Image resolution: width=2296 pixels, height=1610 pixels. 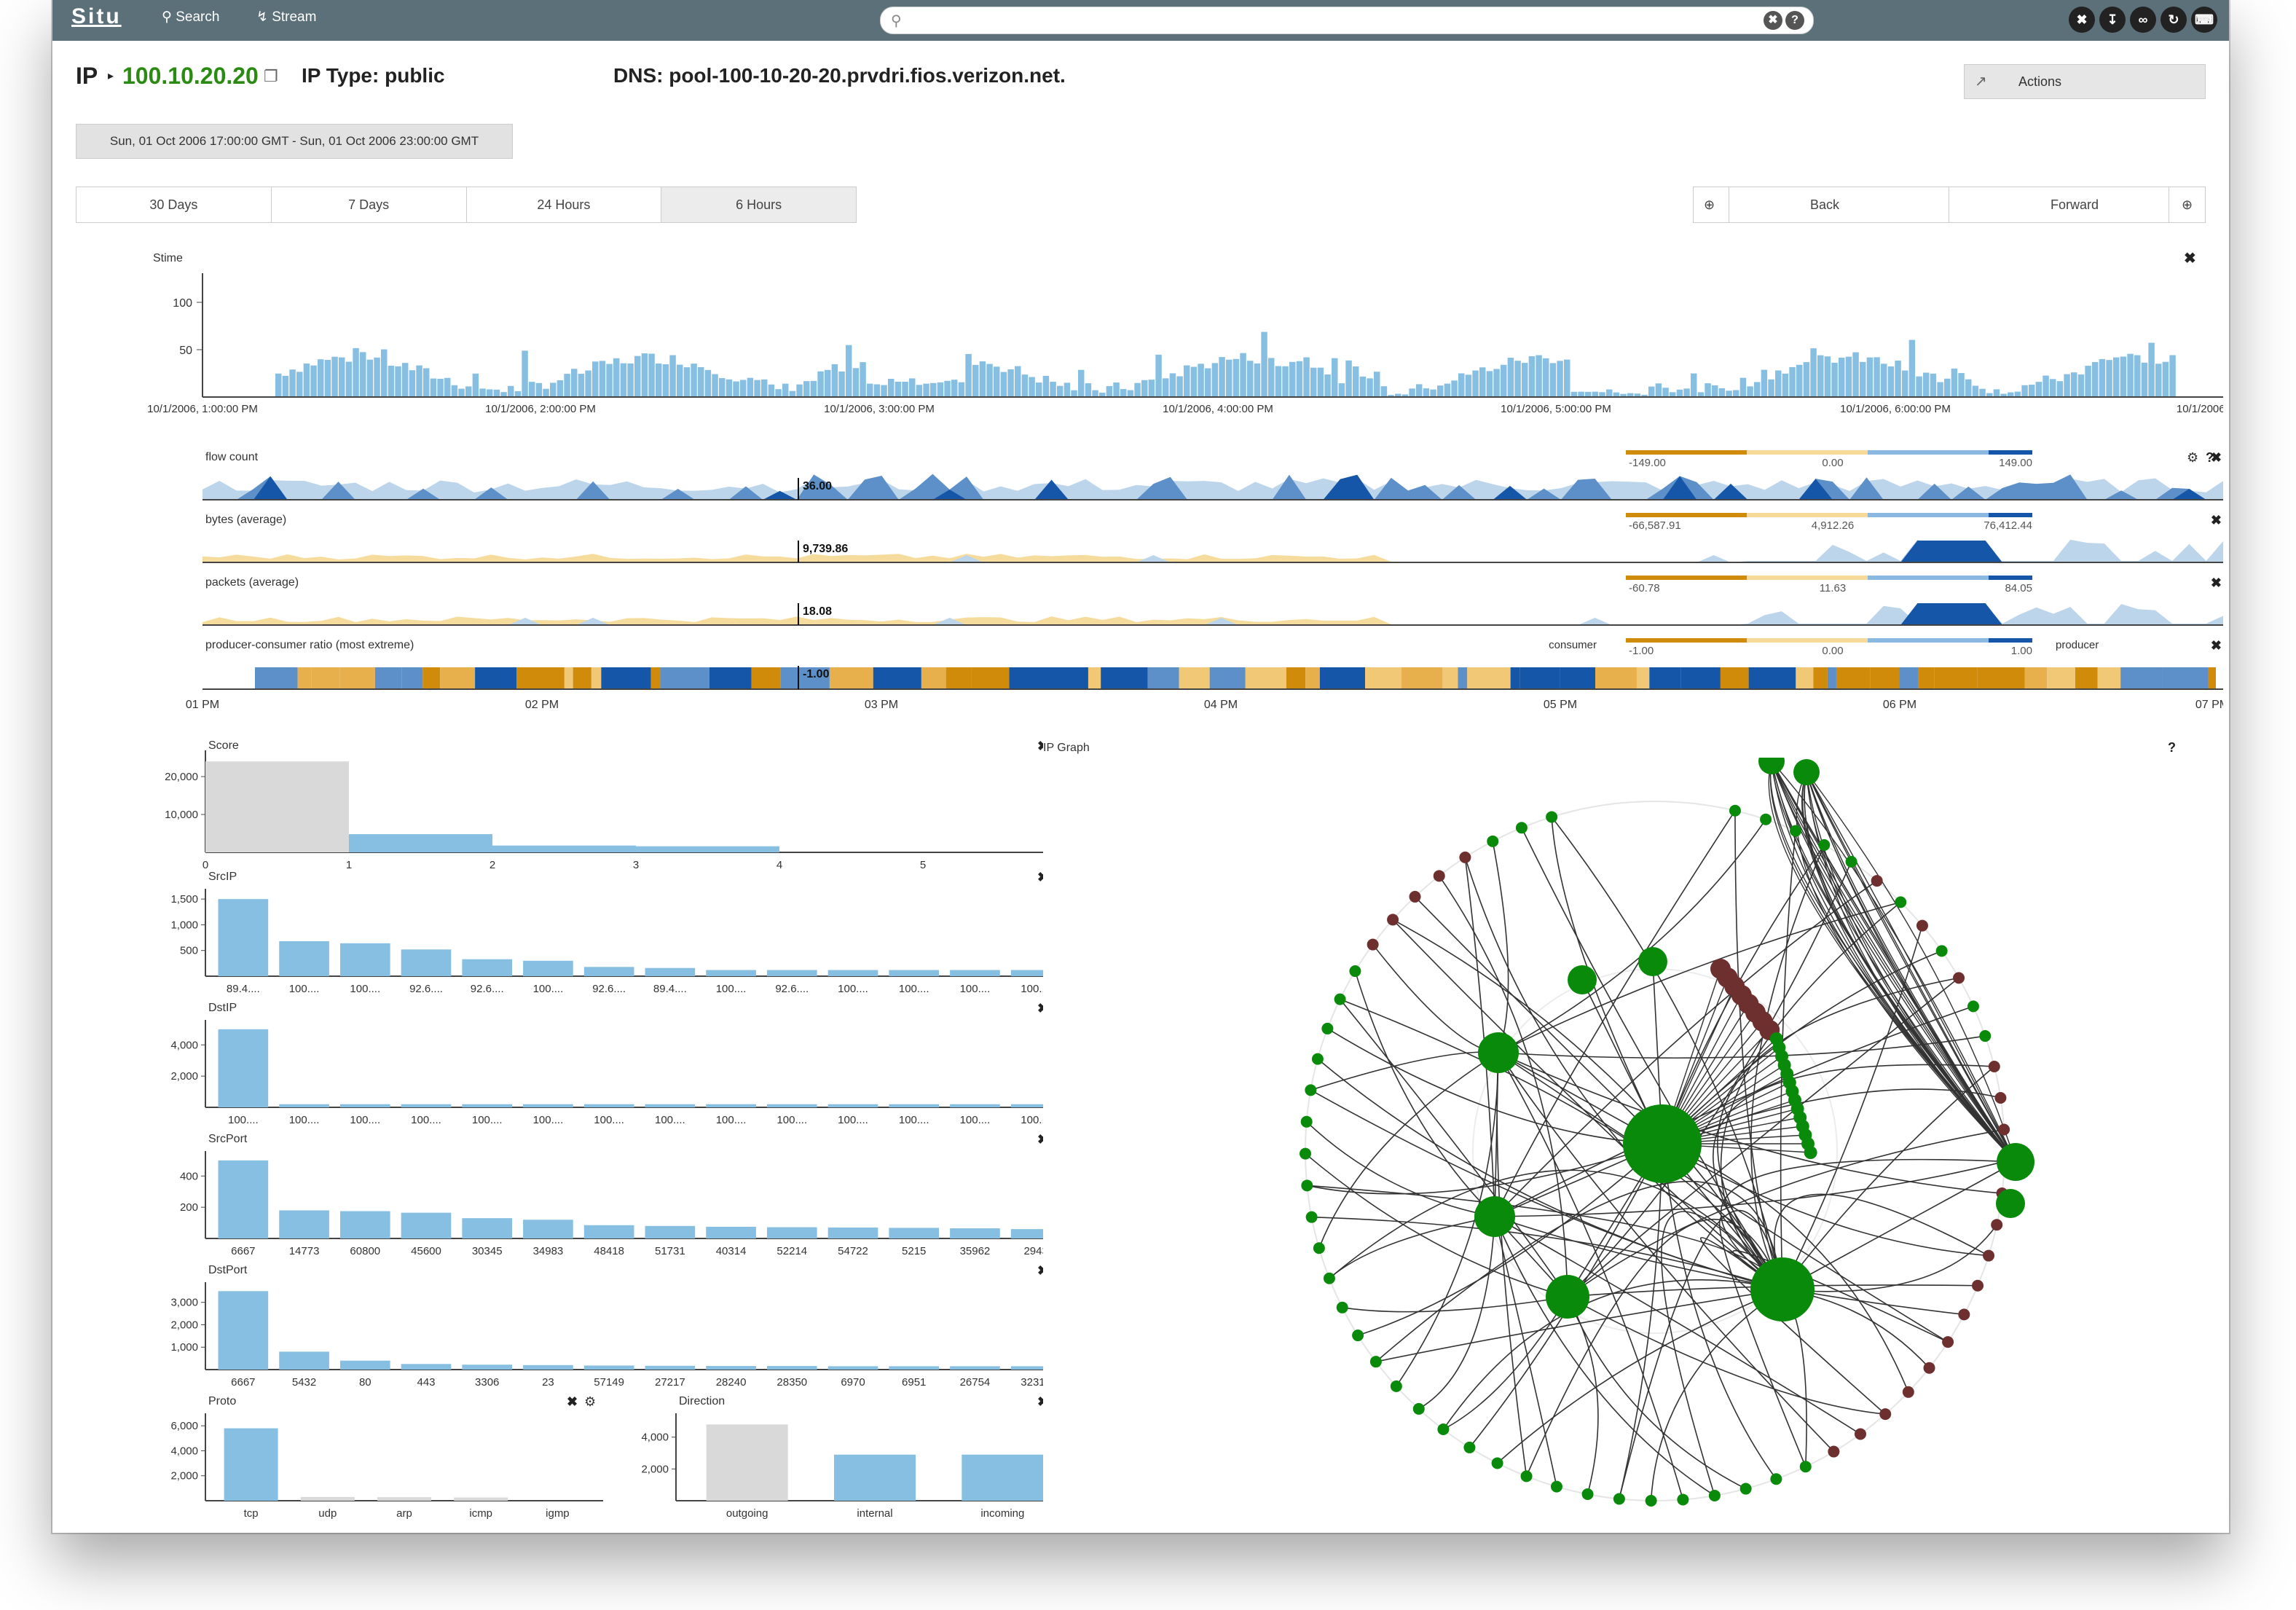 What do you see at coordinates (1709, 204) in the screenshot?
I see `back-circle-icon: ⊕` at bounding box center [1709, 204].